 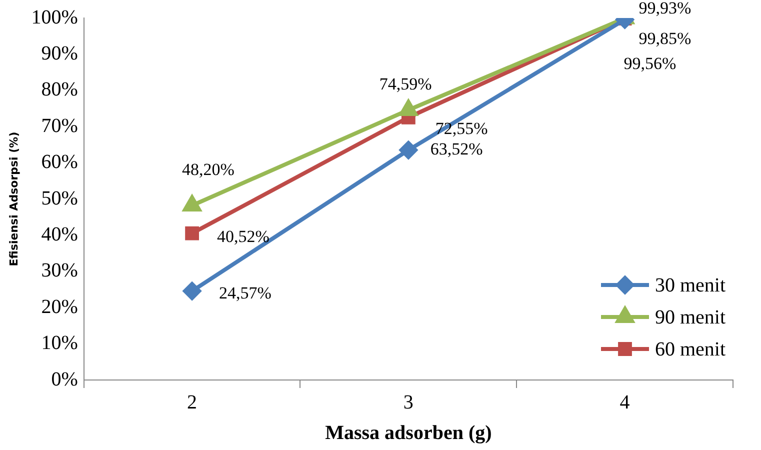 What do you see at coordinates (690, 317) in the screenshot?
I see `legend-label: 90 menit` at bounding box center [690, 317].